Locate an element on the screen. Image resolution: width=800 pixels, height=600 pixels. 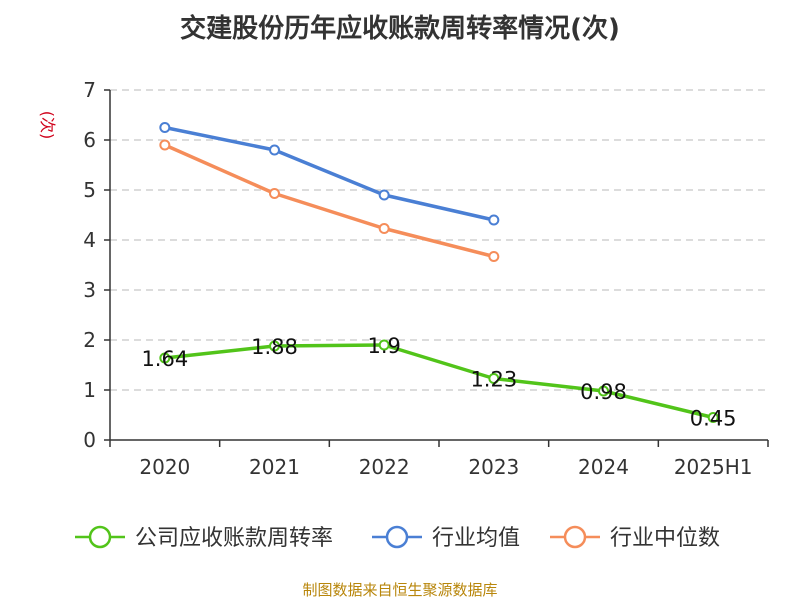
data-labels: 1.64 1.88 1.9 1.23 0.98 0.45 is located at coordinates (438, 382).